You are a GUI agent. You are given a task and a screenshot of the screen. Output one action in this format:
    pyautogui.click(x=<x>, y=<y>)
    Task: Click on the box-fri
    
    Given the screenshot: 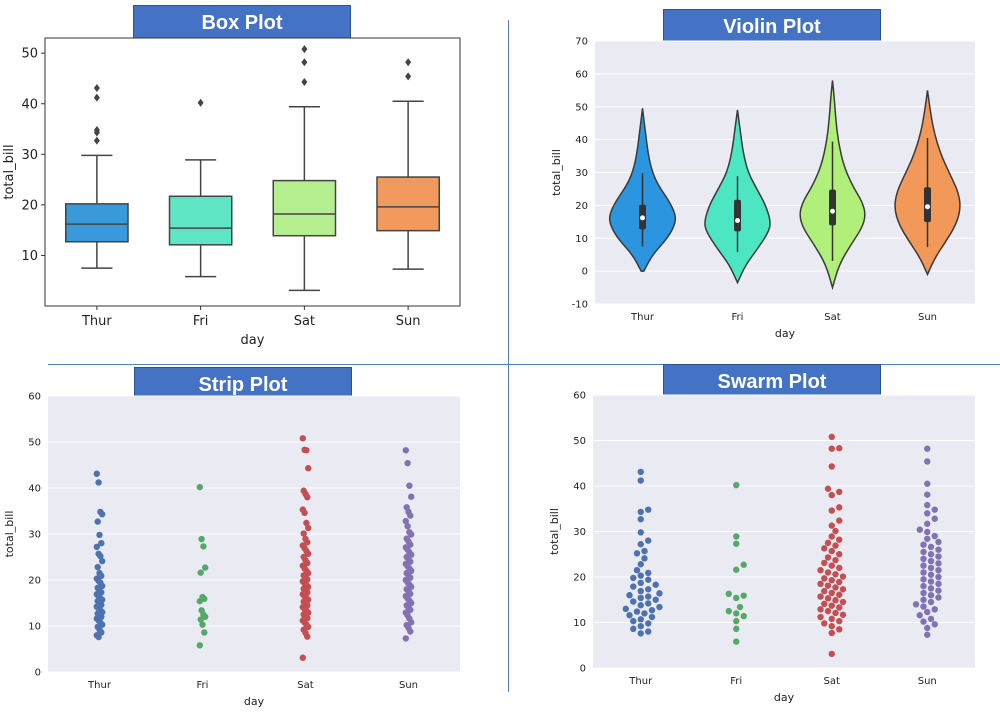 What is the action you would take?
    pyautogui.click(x=200, y=220)
    